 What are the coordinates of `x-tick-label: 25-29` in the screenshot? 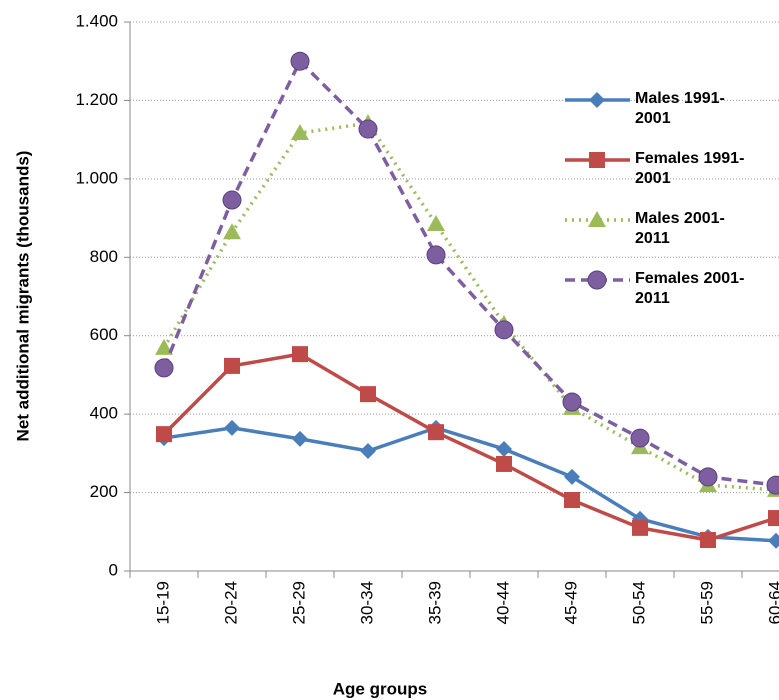 It's located at (298, 602).